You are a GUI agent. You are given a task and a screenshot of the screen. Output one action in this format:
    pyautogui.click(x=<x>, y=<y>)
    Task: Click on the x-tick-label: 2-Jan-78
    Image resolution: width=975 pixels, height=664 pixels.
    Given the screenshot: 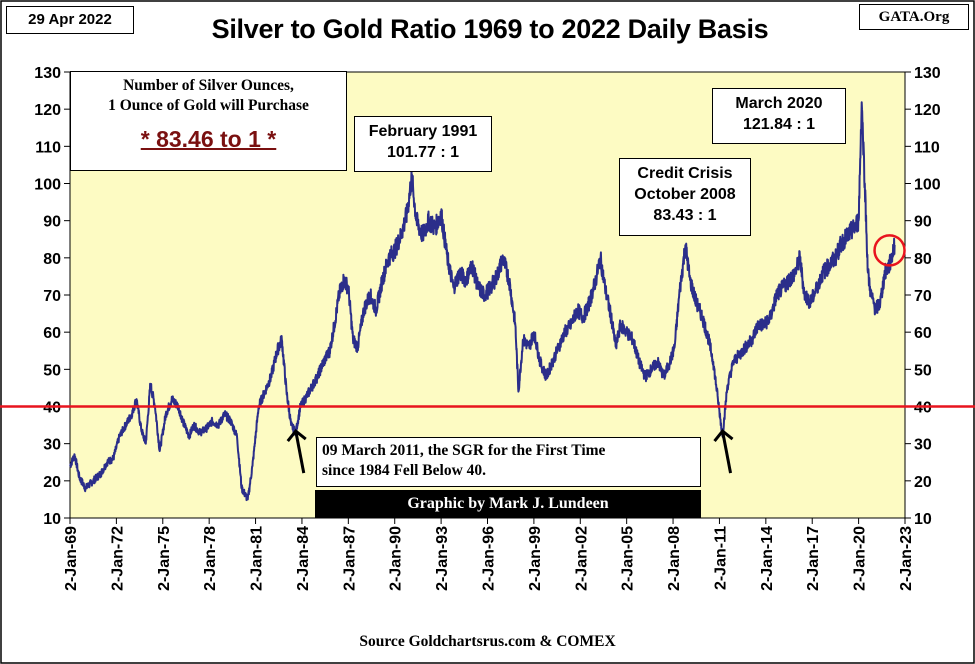 What is the action you would take?
    pyautogui.click(x=210, y=558)
    